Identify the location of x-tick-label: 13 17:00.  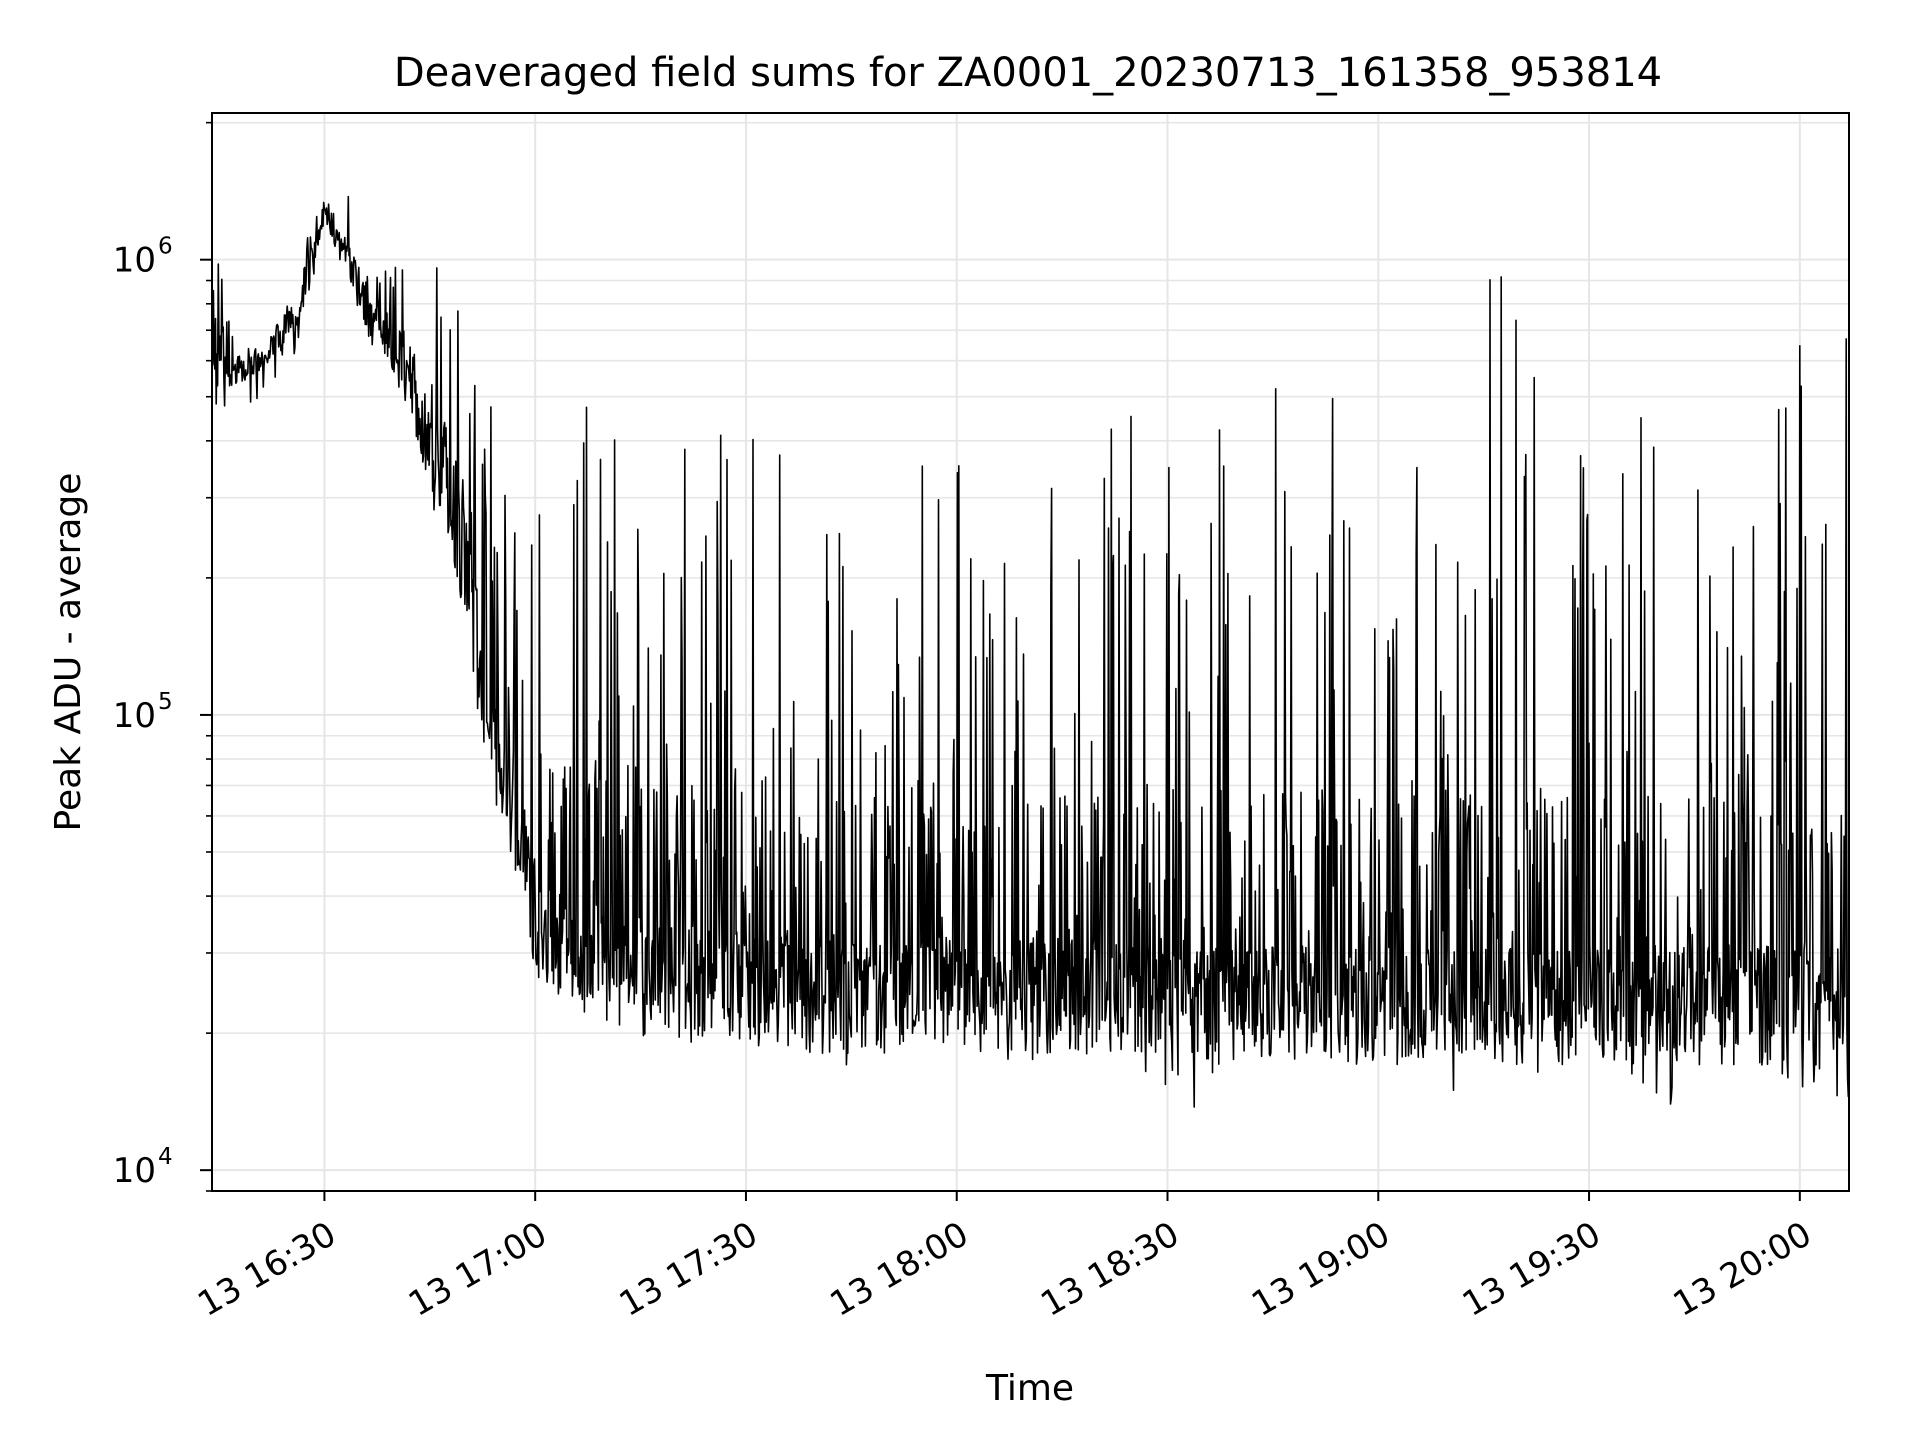
(478, 1269).